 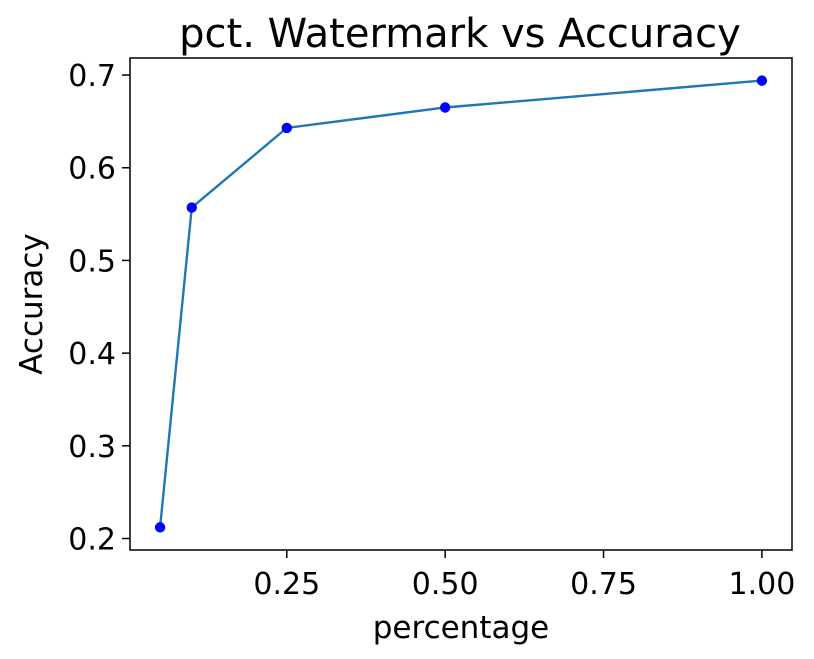 What do you see at coordinates (603, 584) in the screenshot?
I see `x-tick-label: 0.75` at bounding box center [603, 584].